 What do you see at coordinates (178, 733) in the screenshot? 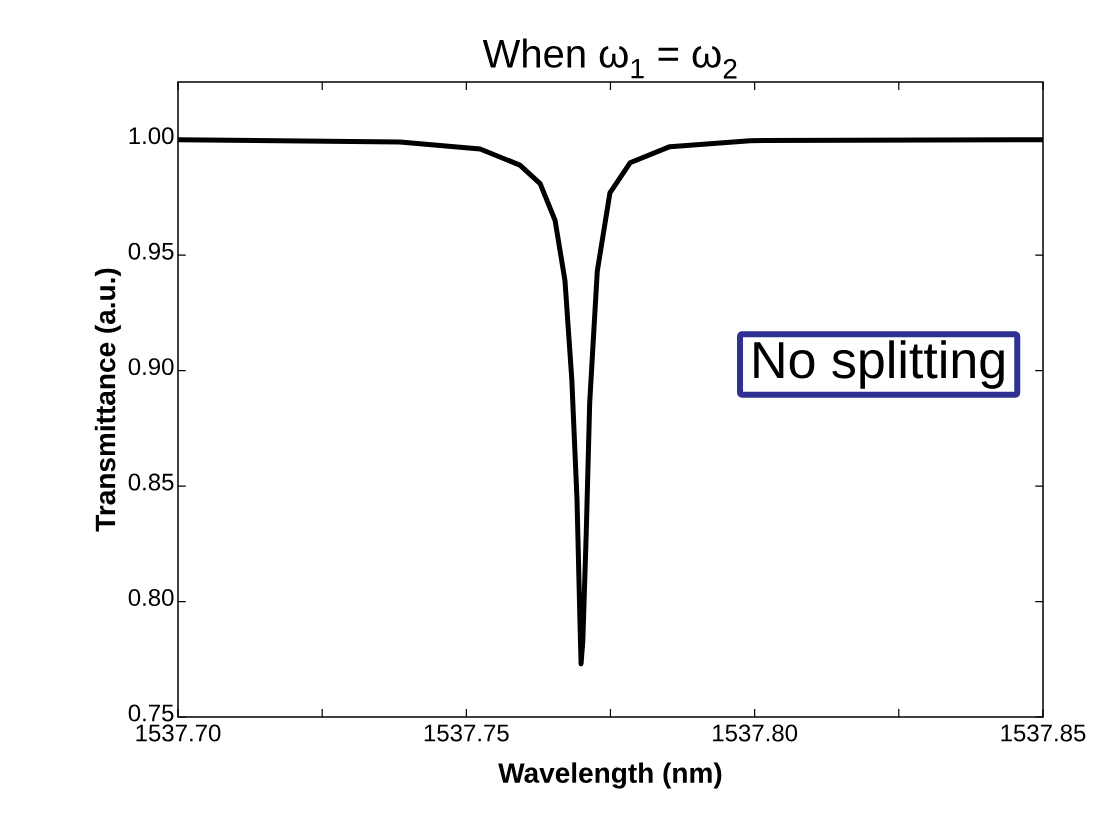
I see `x-tick-label: 1537.70` at bounding box center [178, 733].